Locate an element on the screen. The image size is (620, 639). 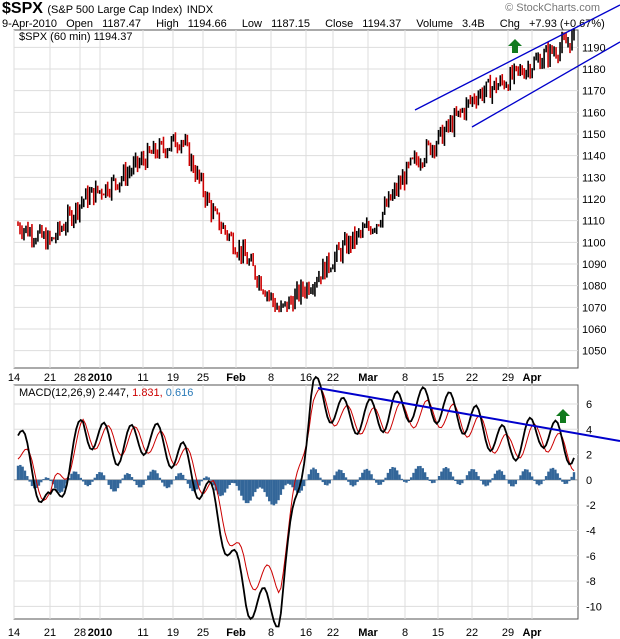
price-y-tick: 1130 is located at coordinates (594, 178).